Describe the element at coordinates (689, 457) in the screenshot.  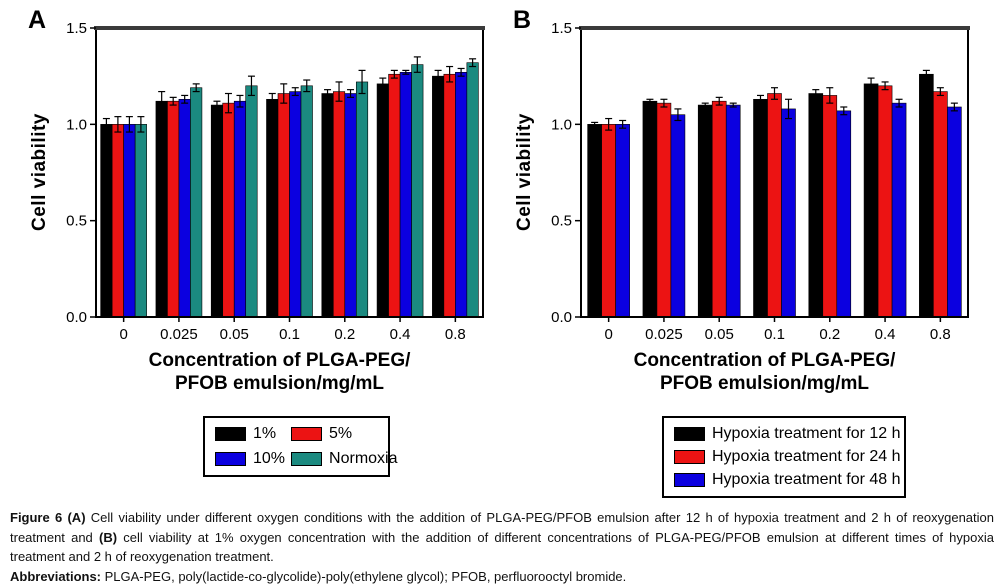
I see `legend-swatch-hypoxia-24h` at that location.